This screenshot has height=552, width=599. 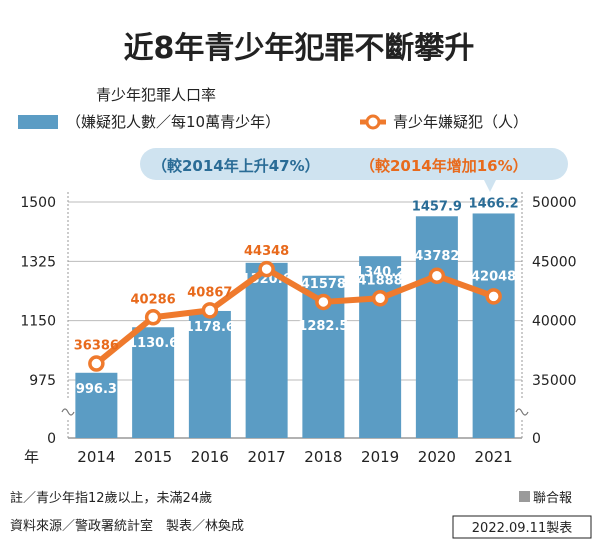 I want to click on footer-publisher: 聯合報, so click(x=552, y=498).